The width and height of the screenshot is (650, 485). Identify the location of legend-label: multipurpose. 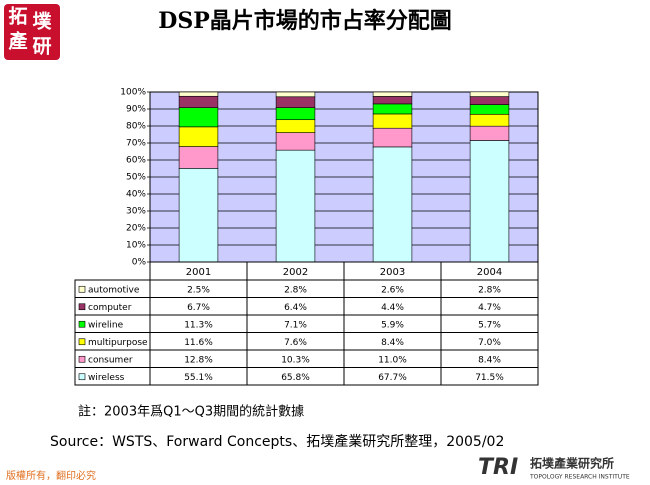
(118, 343).